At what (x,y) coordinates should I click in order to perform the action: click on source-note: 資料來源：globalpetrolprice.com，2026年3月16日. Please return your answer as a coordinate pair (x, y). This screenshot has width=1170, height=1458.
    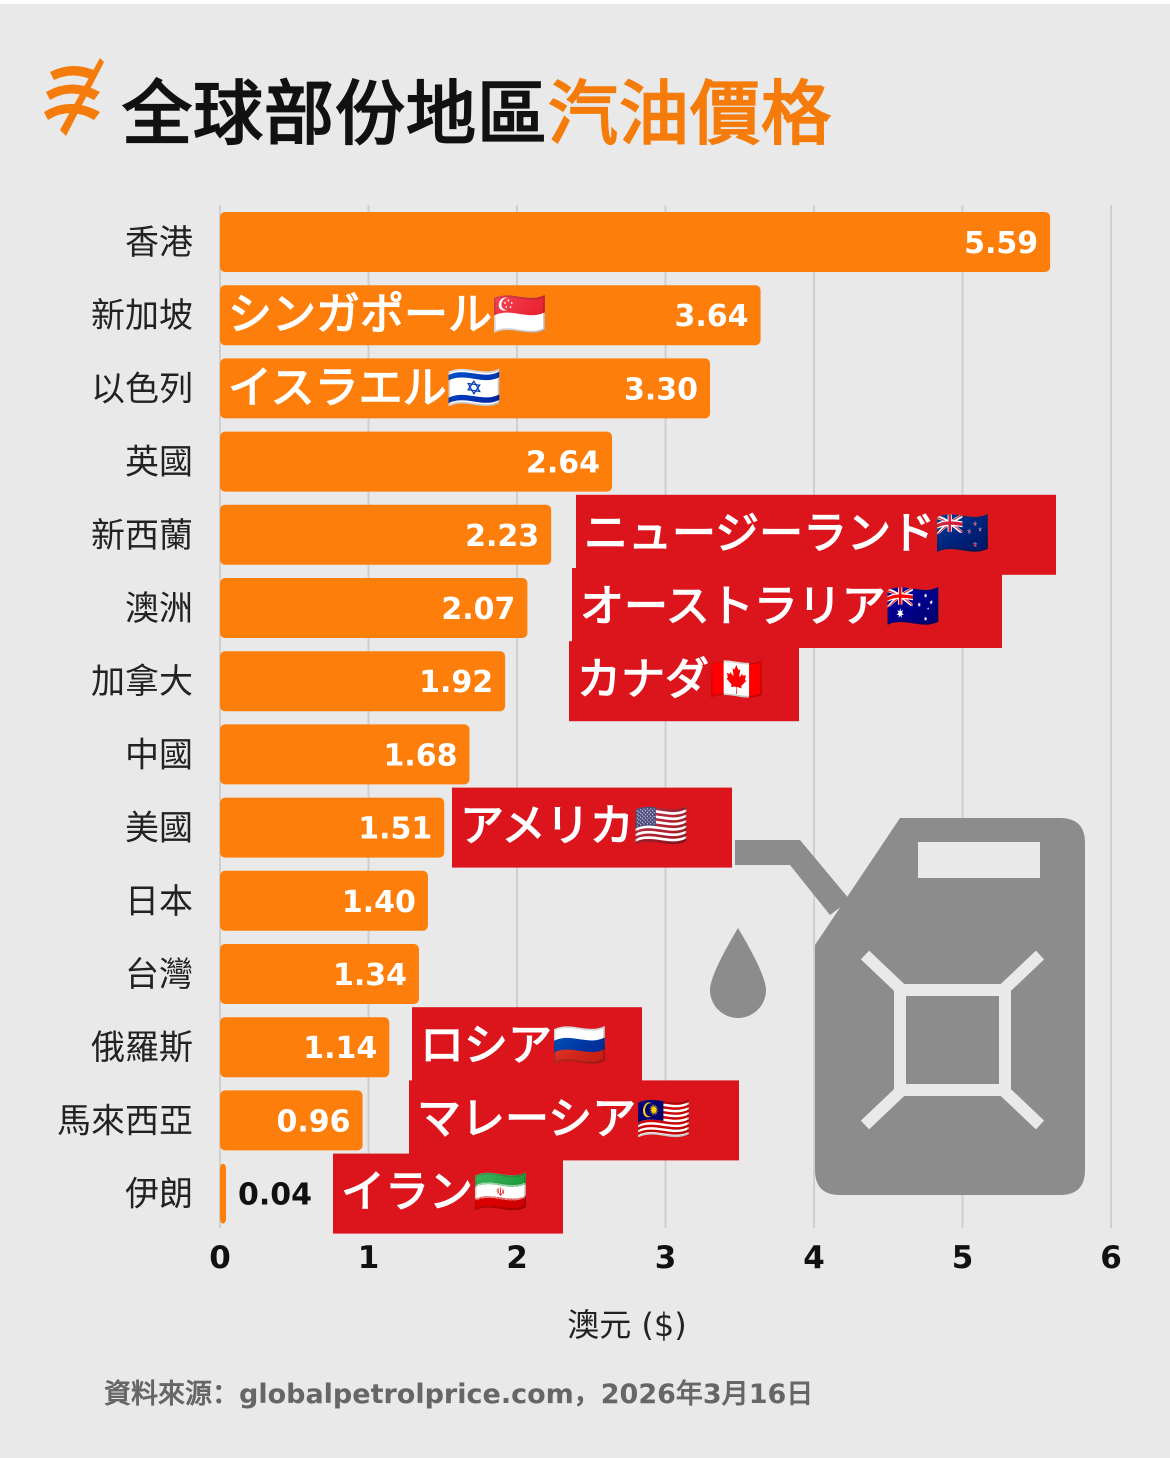
    Looking at the image, I should click on (459, 1394).